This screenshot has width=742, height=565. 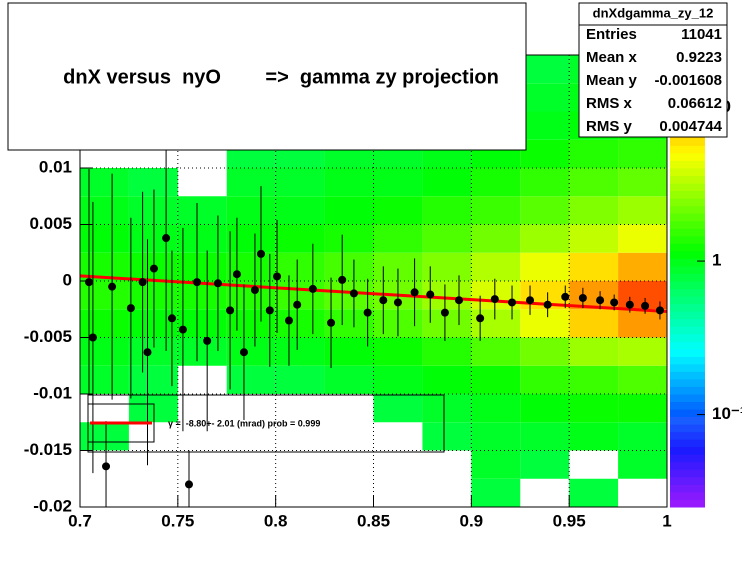 I want to click on fit-legend: γ = -8.80+- 2.01 (mrad) prob = 0.999, so click(x=266, y=423).